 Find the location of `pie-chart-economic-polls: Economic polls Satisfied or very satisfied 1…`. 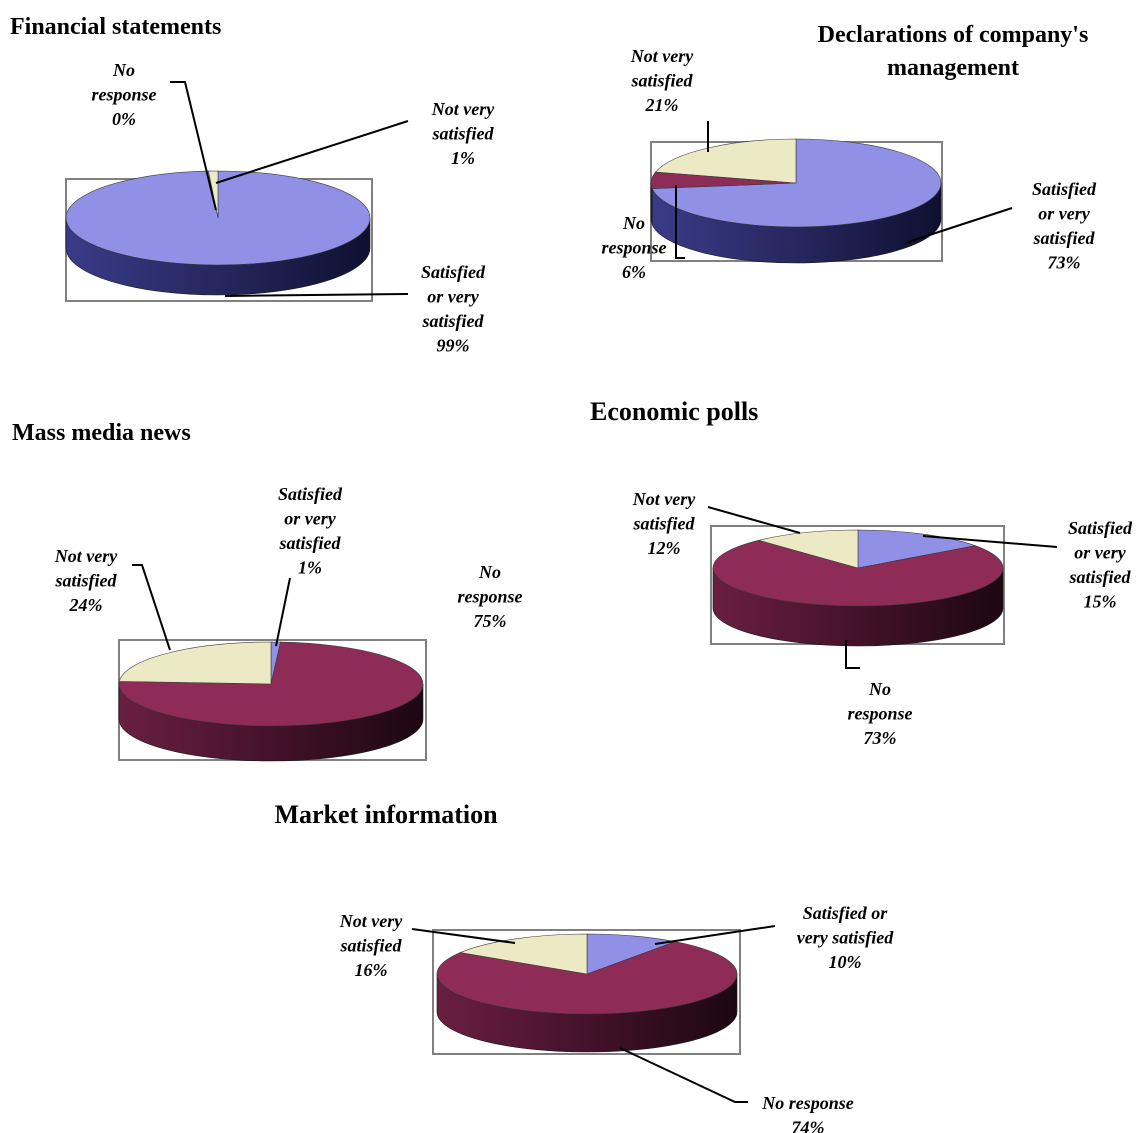

pie-chart-economic-polls: Economic polls Satisfied or very satisfied 1… is located at coordinates (861, 572).